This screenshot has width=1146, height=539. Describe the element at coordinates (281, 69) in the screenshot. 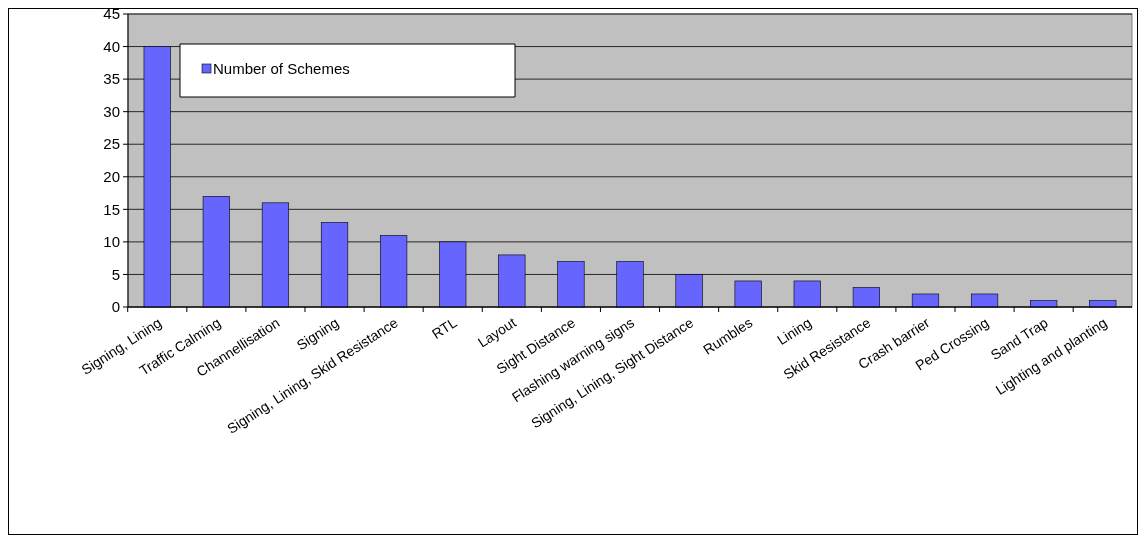

I see `legend-label: Number of Schemes` at that location.